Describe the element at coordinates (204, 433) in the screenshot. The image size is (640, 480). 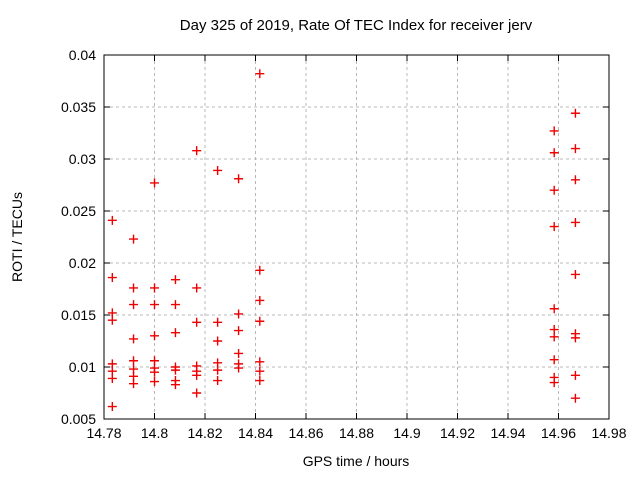
I see `x-tick-label: 14.82` at that location.